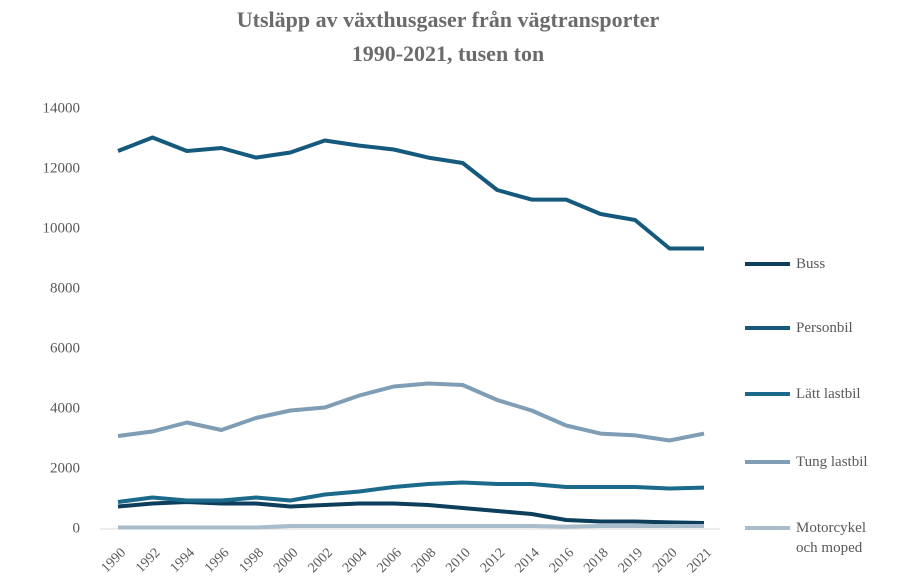 The height and width of the screenshot is (582, 897). Describe the element at coordinates (424, 560) in the screenshot. I see `x-tick-label: 2008` at that location.